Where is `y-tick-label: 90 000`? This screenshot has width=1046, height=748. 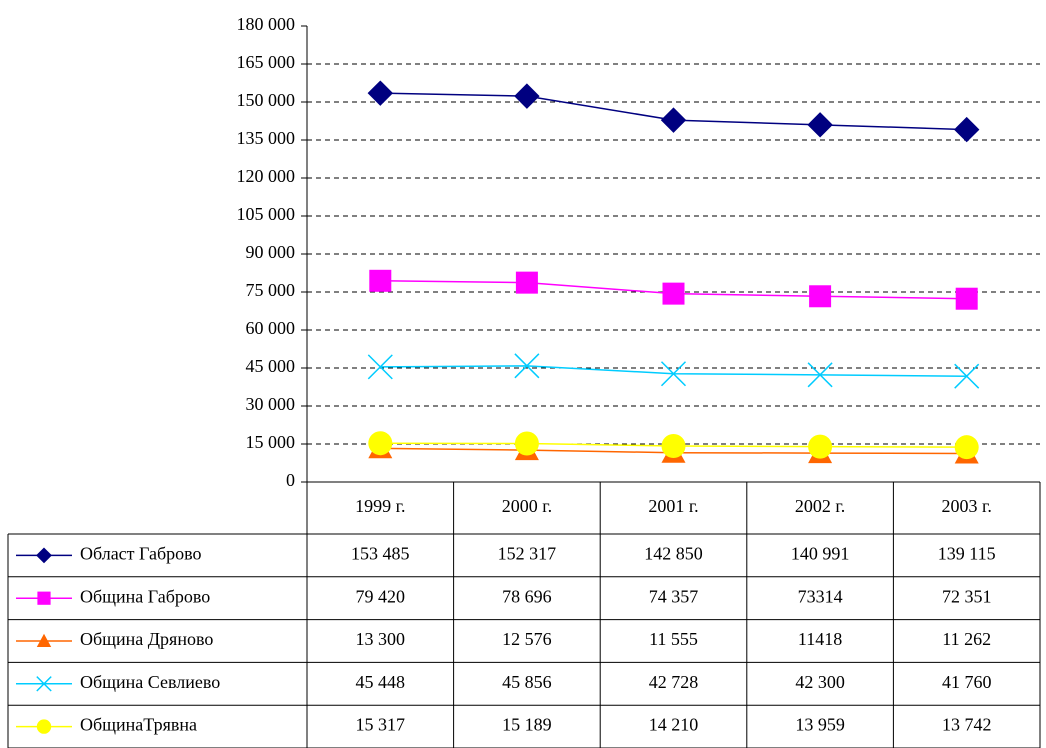
y-tick-label: 90 000 is located at coordinates (271, 252).